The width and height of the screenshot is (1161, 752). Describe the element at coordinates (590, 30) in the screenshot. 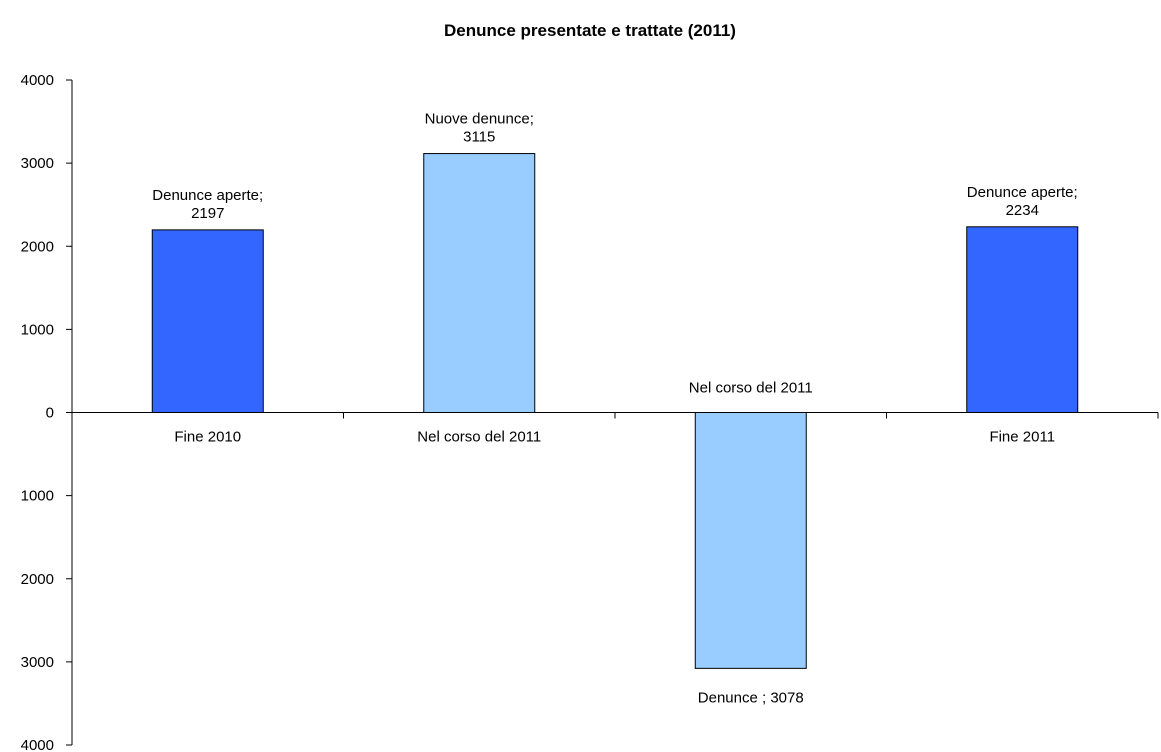

I see `chart-title: Denunce presentate e trattate (2011)` at that location.